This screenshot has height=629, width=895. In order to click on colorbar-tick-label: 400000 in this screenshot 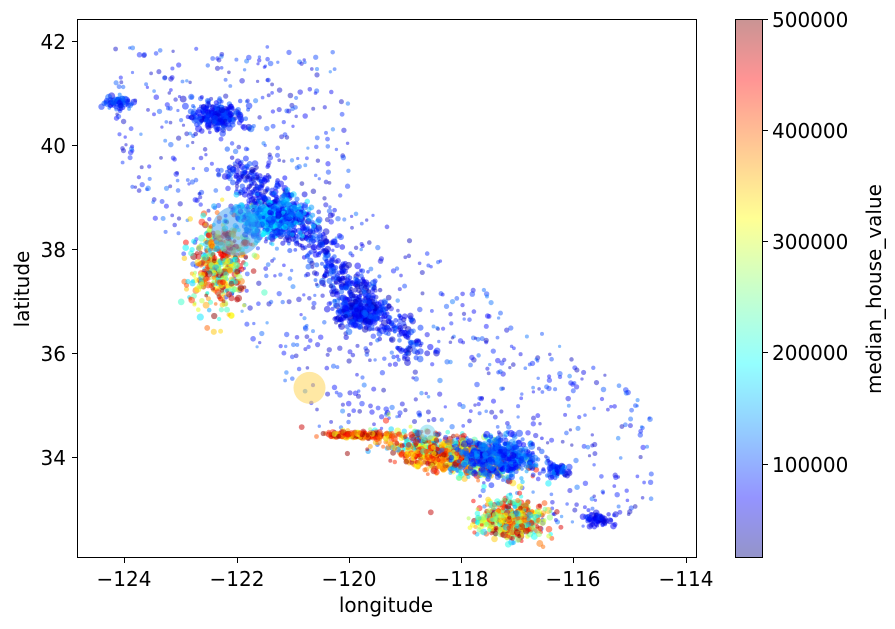, I will do `click(810, 131)`.